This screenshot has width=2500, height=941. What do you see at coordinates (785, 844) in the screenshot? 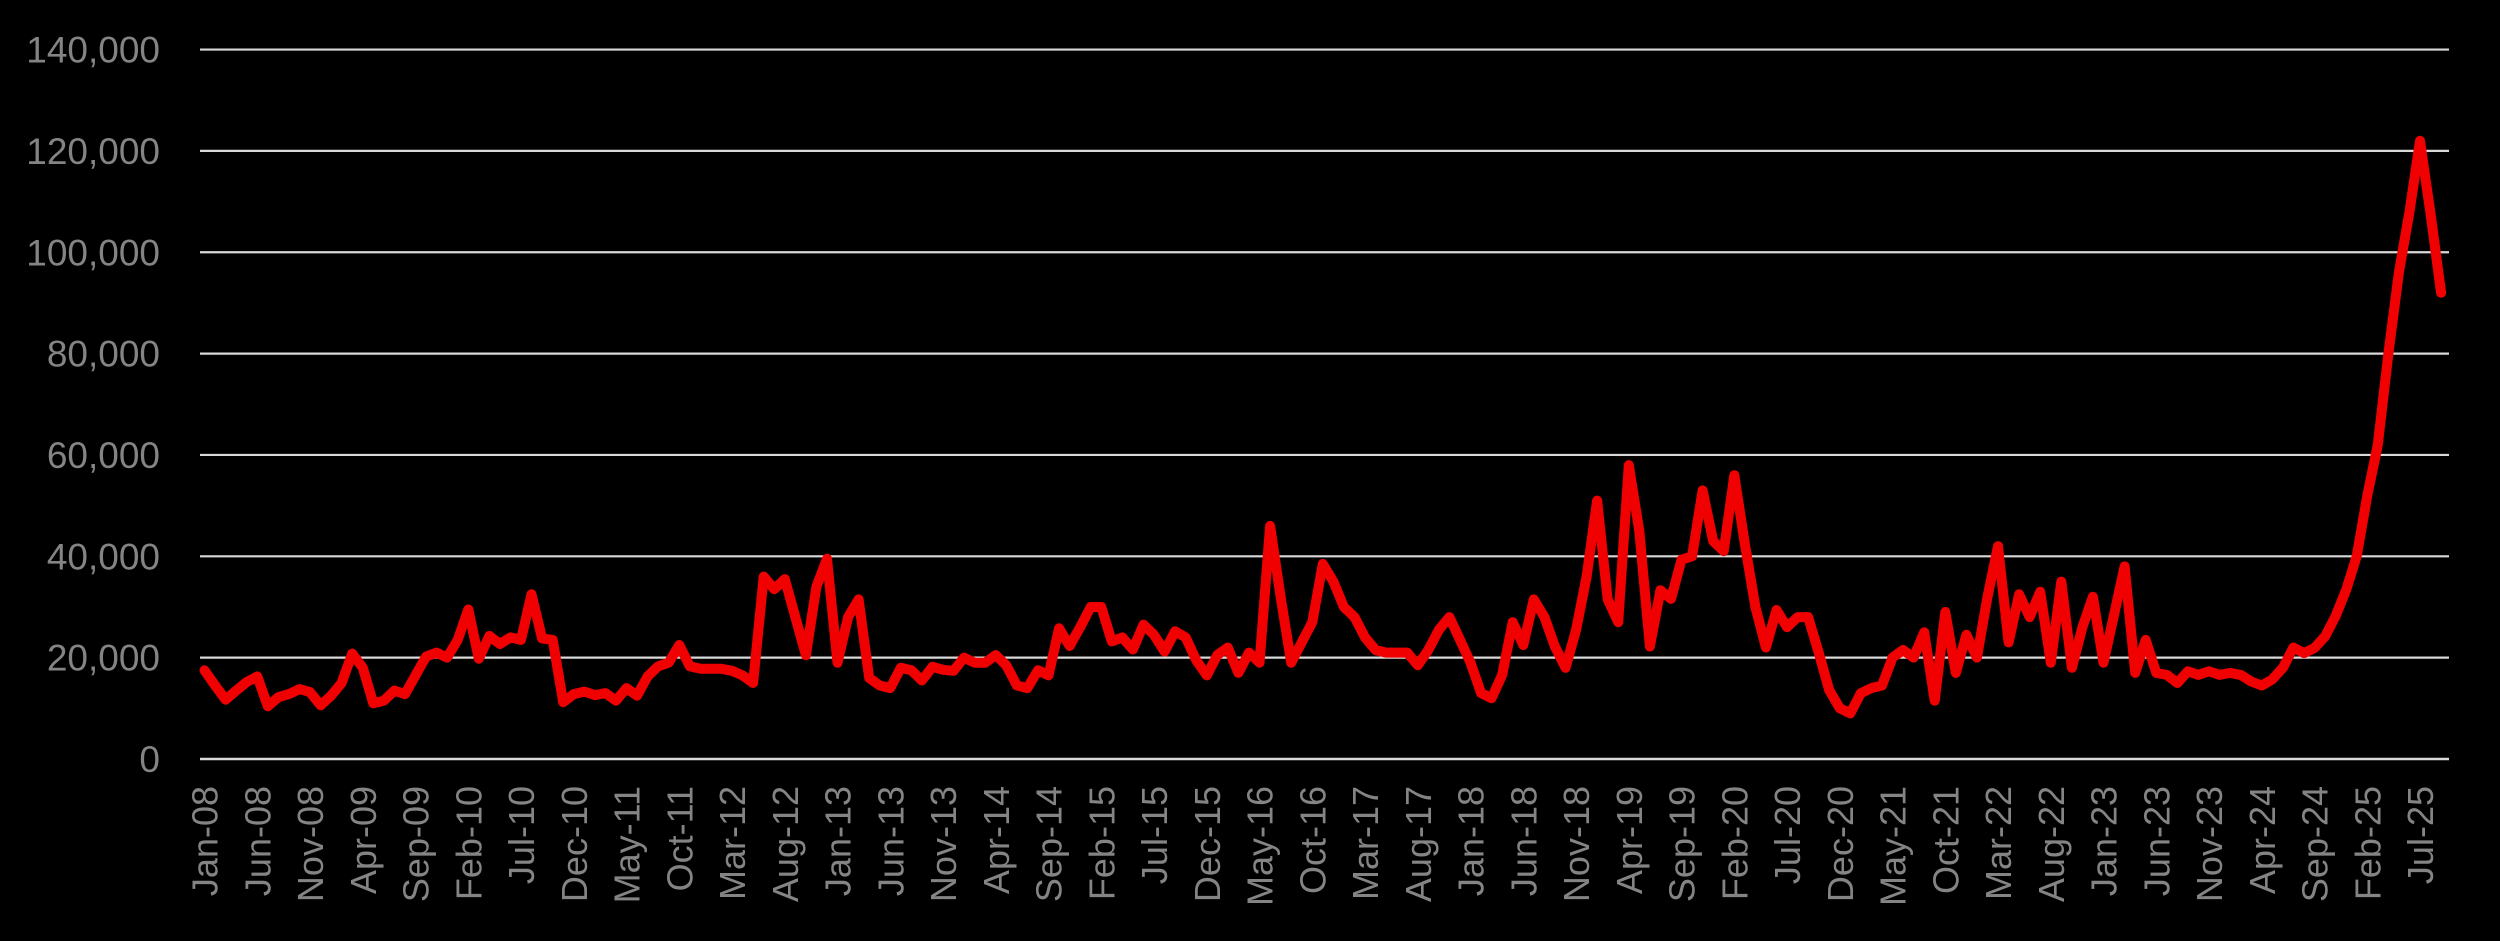
I see `x-tick-label: Aug-12` at bounding box center [785, 844].